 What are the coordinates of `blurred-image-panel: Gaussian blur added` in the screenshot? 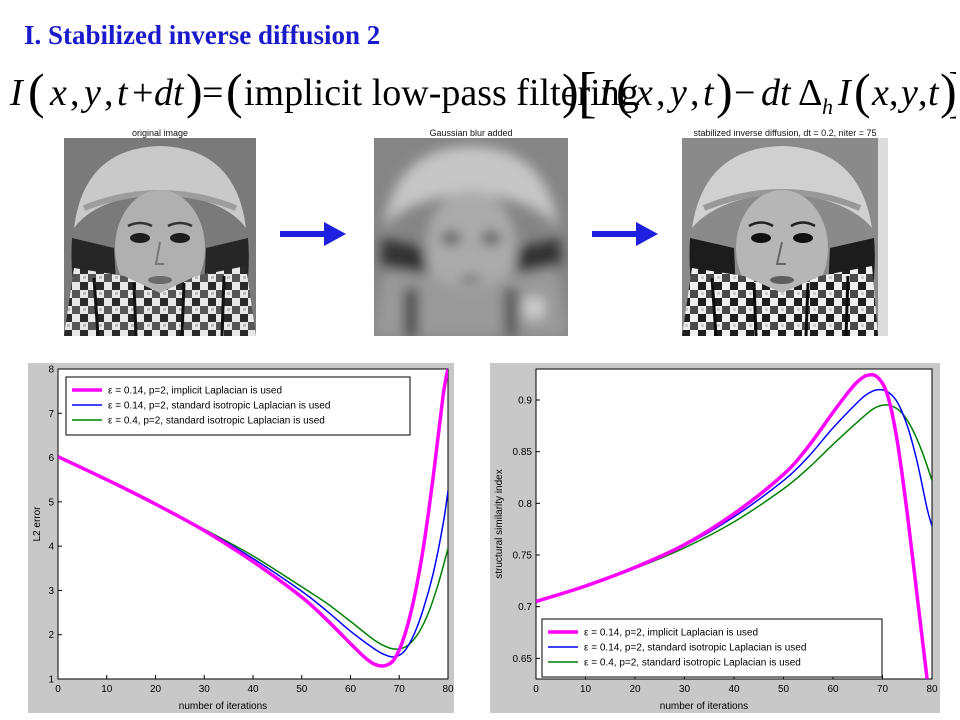 It's located at (471, 232).